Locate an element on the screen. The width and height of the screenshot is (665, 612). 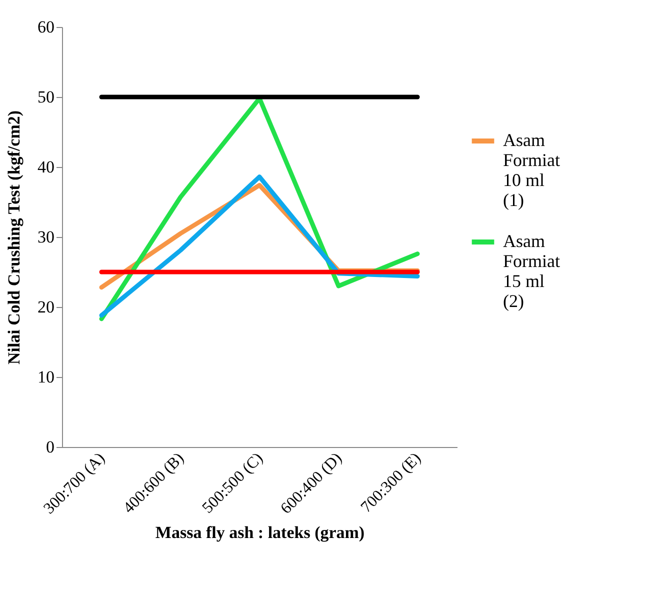
y-tick-label: 30 is located at coordinates (46, 237).